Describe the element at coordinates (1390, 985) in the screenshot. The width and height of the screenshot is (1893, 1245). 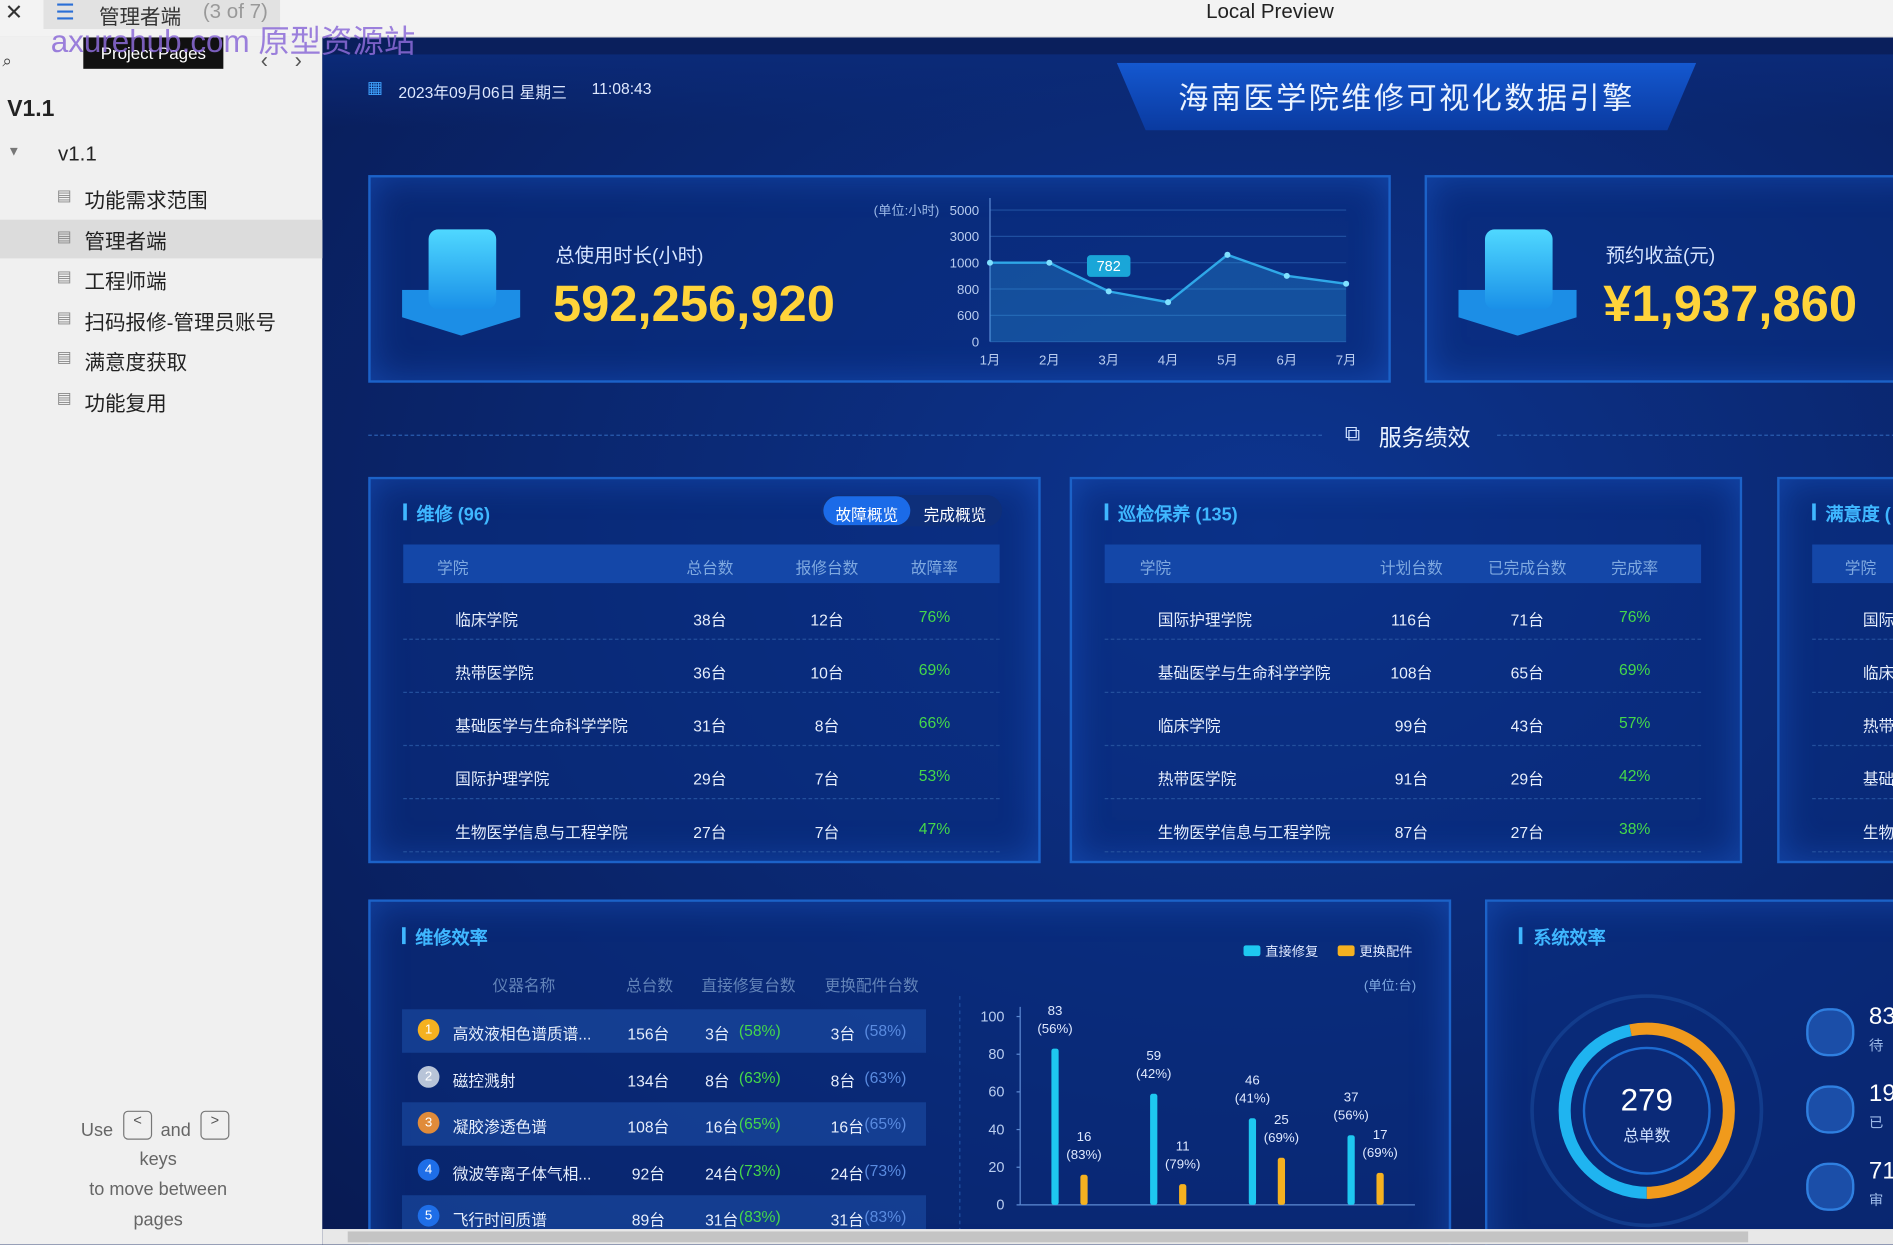
I see `chart-unit: (单位:台)` at that location.